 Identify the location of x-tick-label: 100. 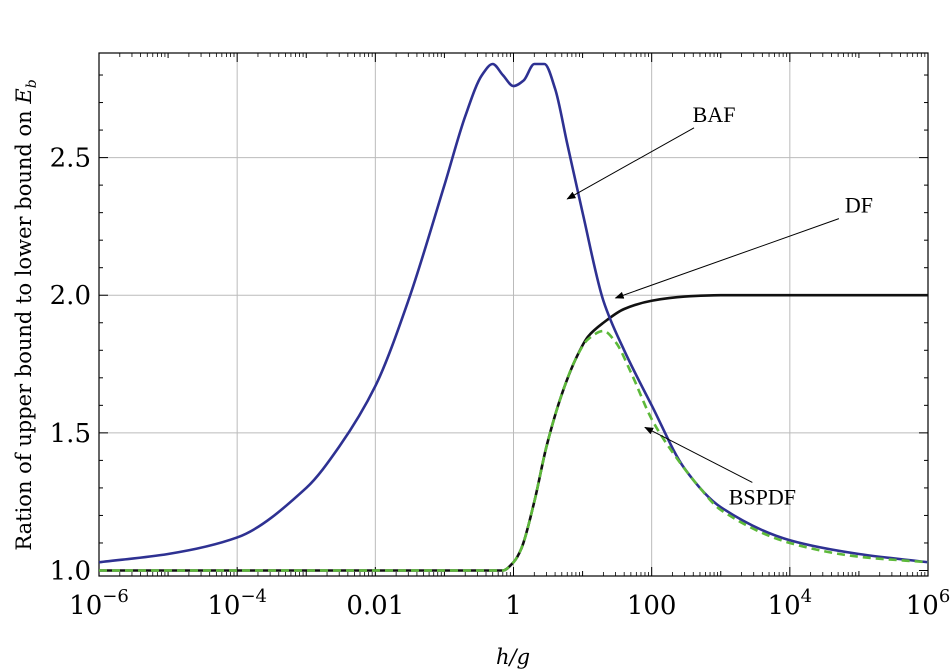
(652, 606).